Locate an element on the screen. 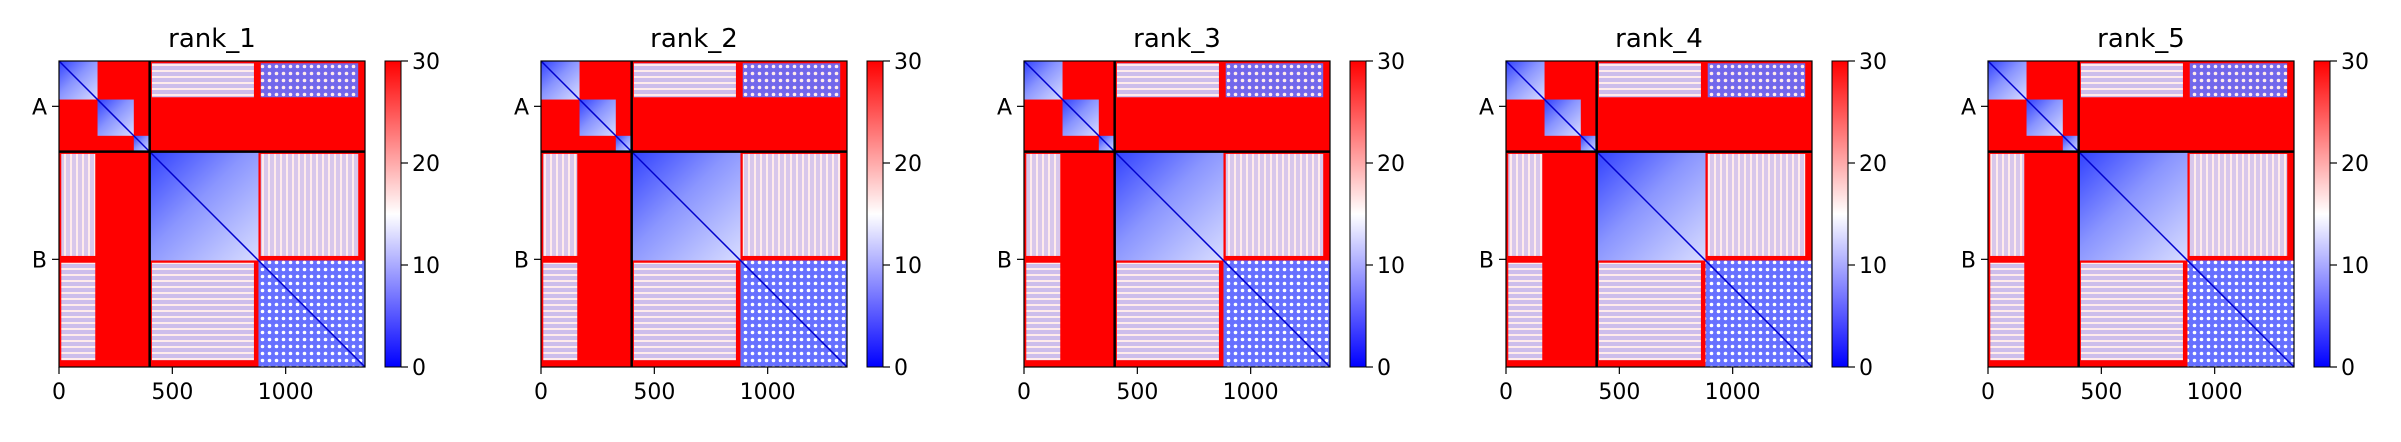 This screenshot has height=442, width=2401. heatmap-panel-3: rank_3 0 500 1000 A B 0 10 20 30 is located at coordinates (1201, 214).